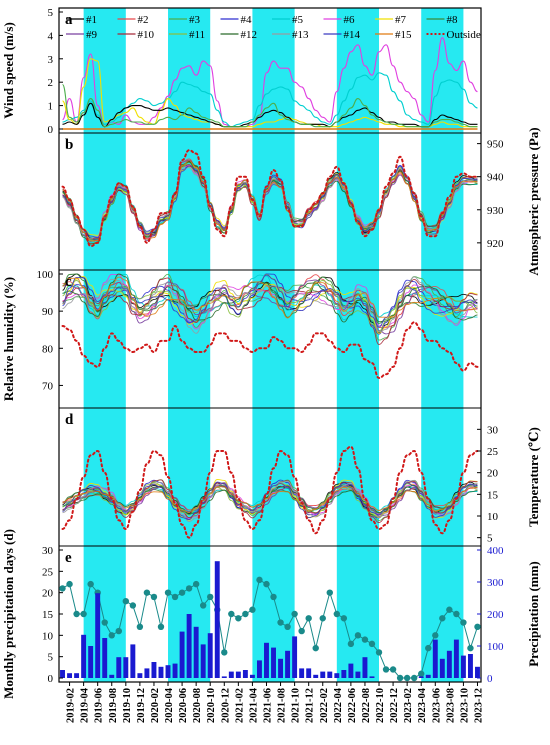 The image size is (550, 745). What do you see at coordinates (464, 35) in the screenshot?
I see `legend-label: Outside` at bounding box center [464, 35].